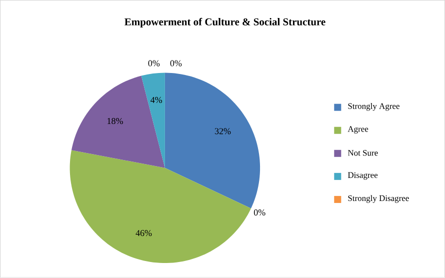  I want to click on legend-label: Strongly Disagree, so click(378, 199).